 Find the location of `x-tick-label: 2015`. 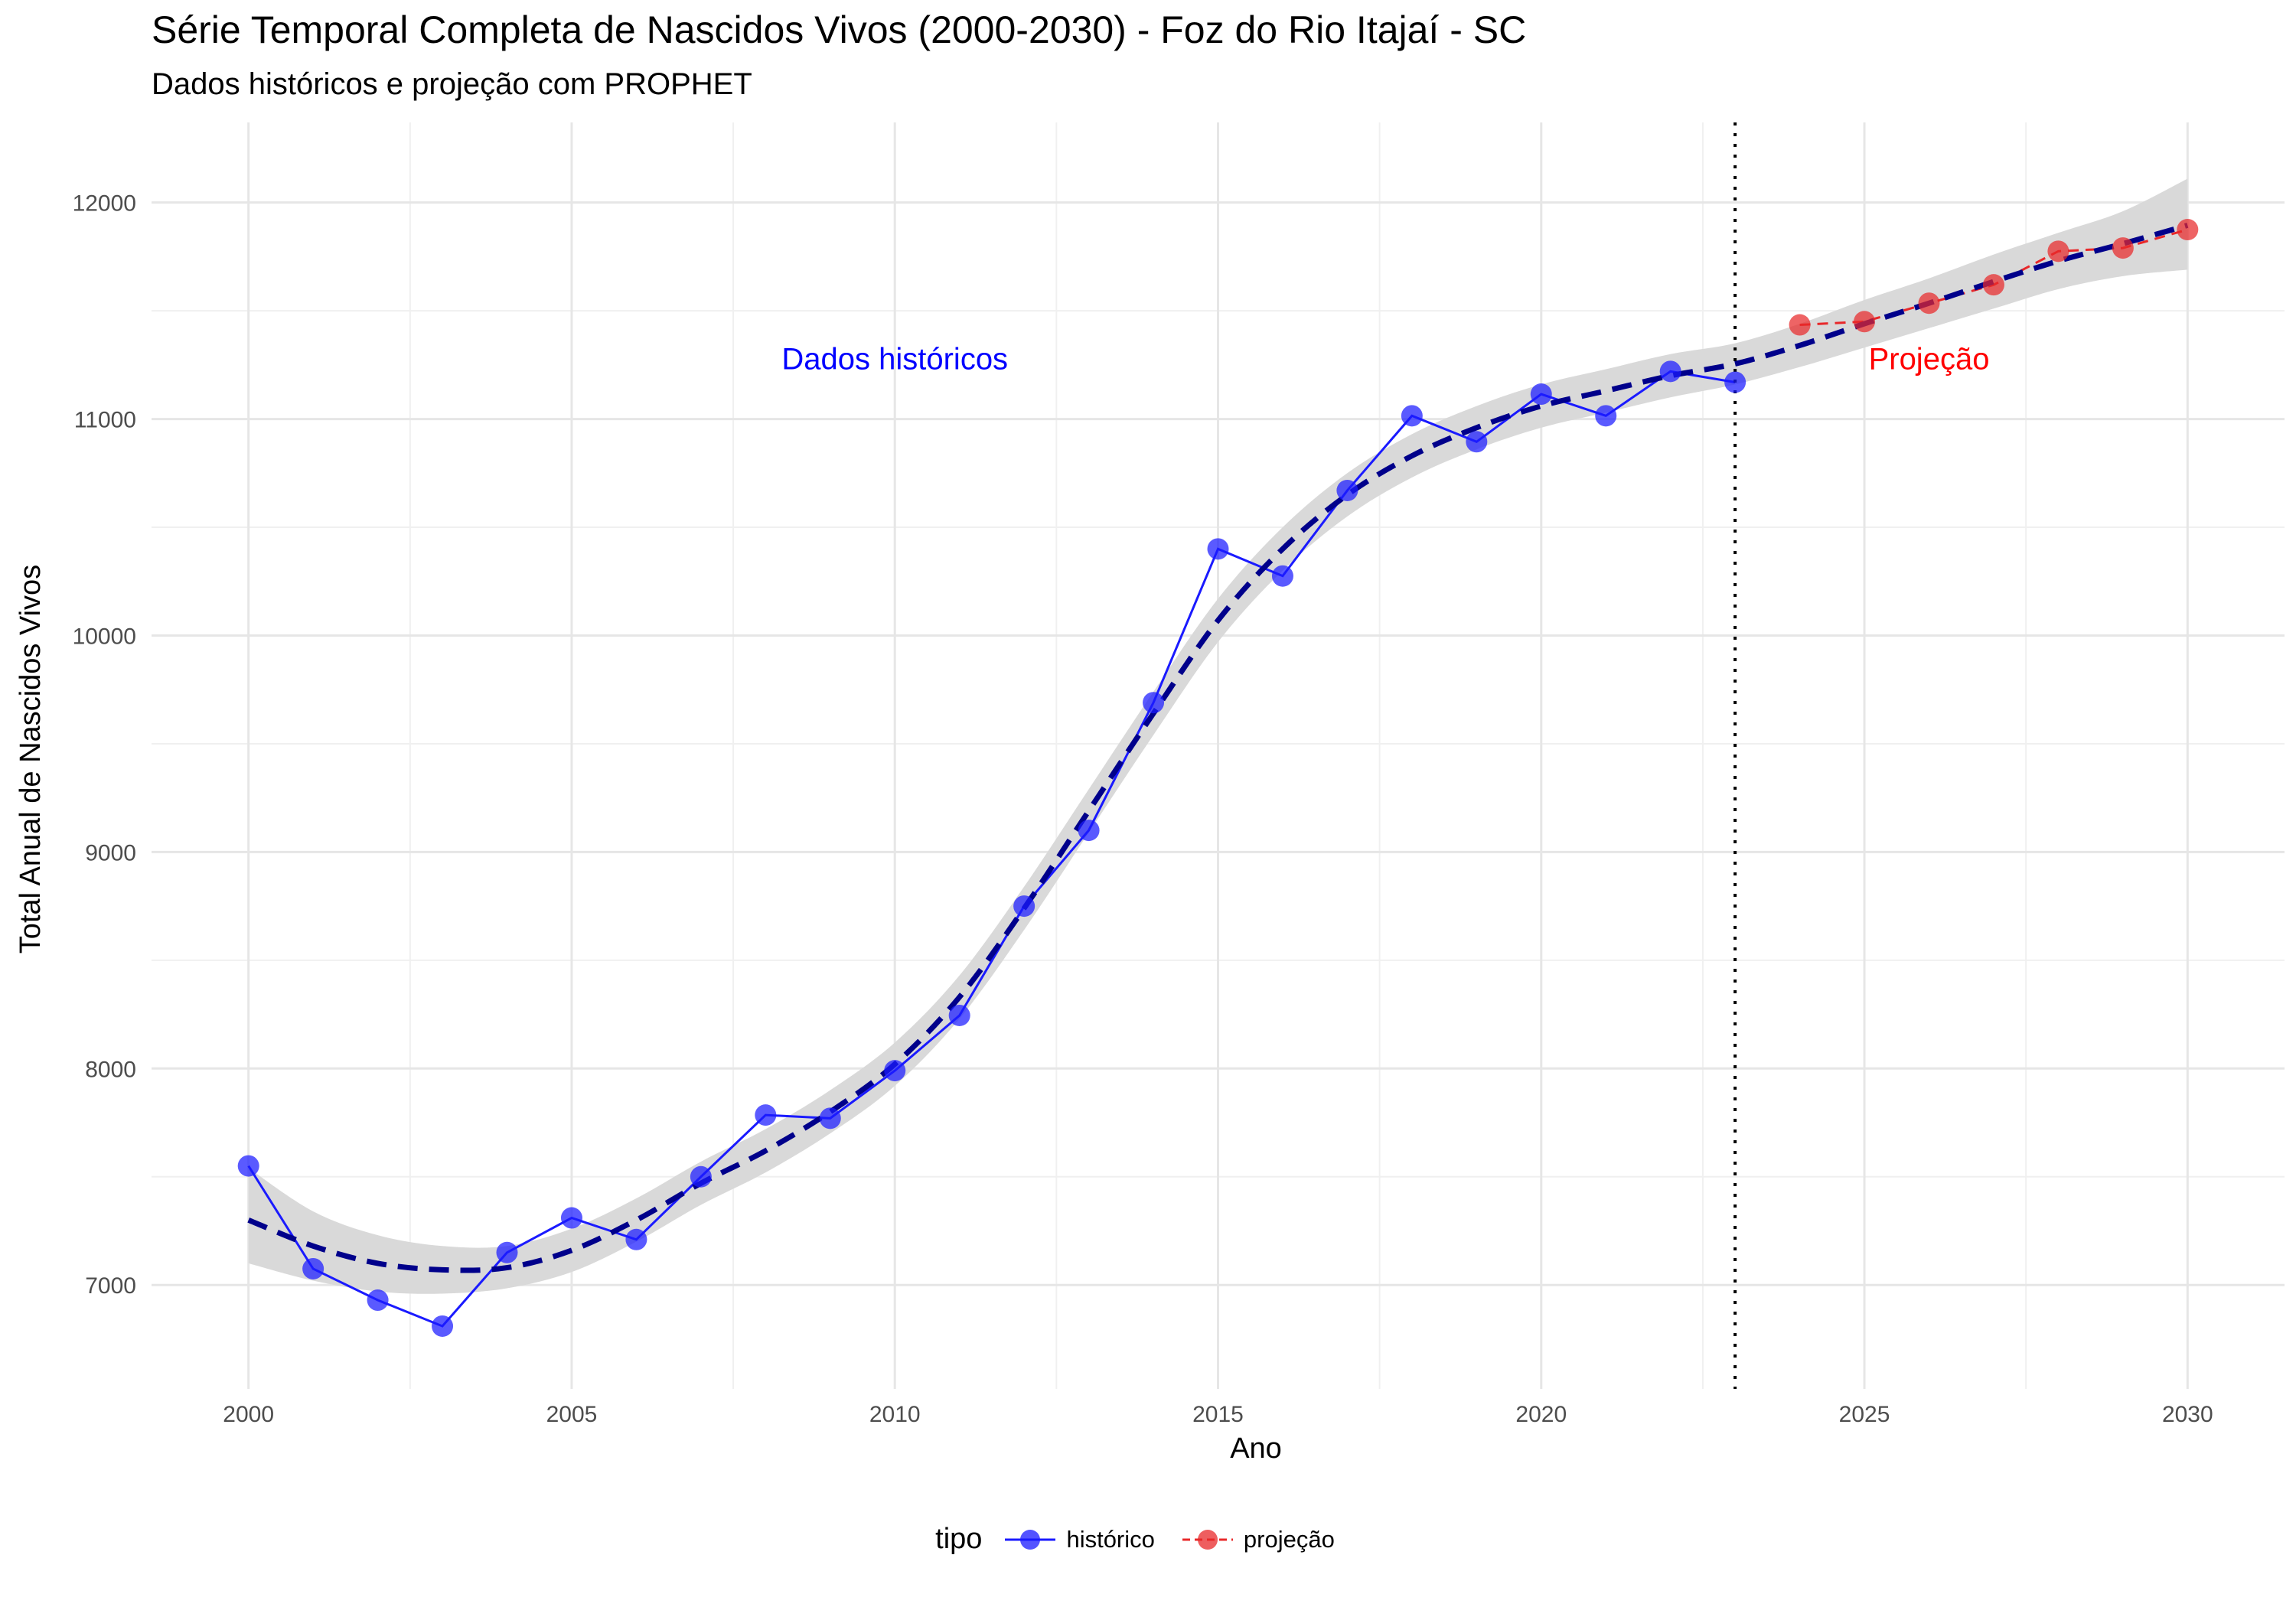

x-tick-label: 2015 is located at coordinates (1218, 1414).